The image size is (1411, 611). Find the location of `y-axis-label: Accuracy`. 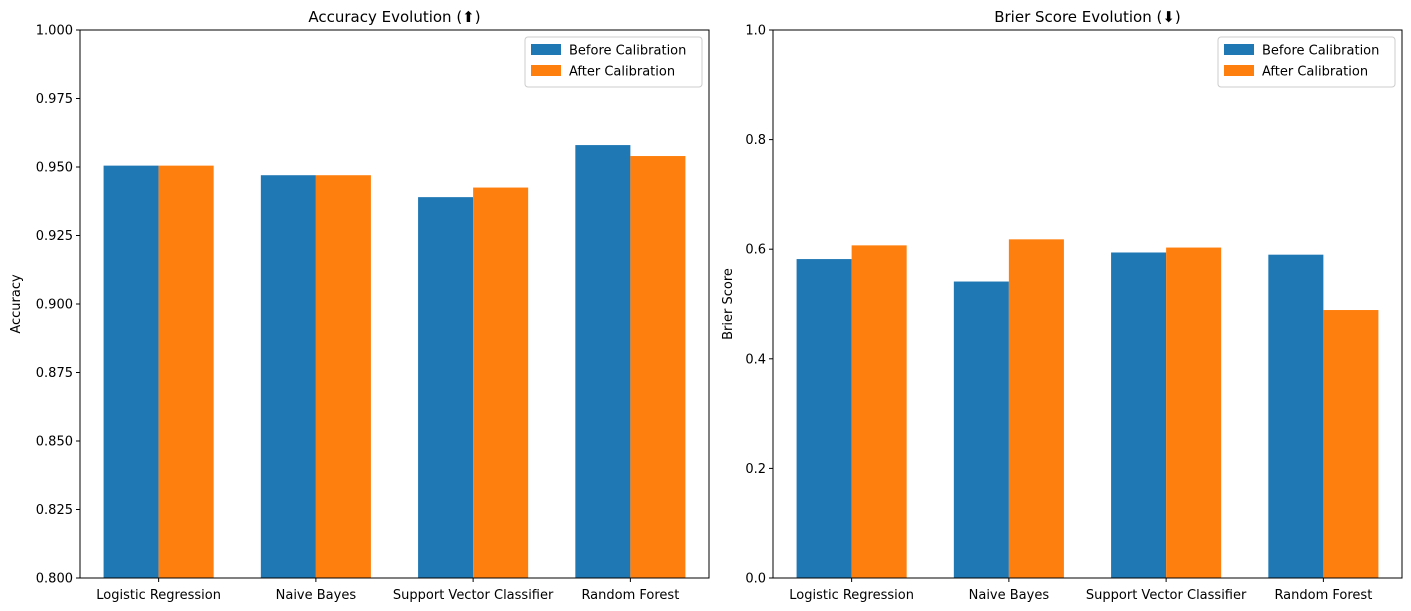

y-axis-label: Accuracy is located at coordinates (16, 304).